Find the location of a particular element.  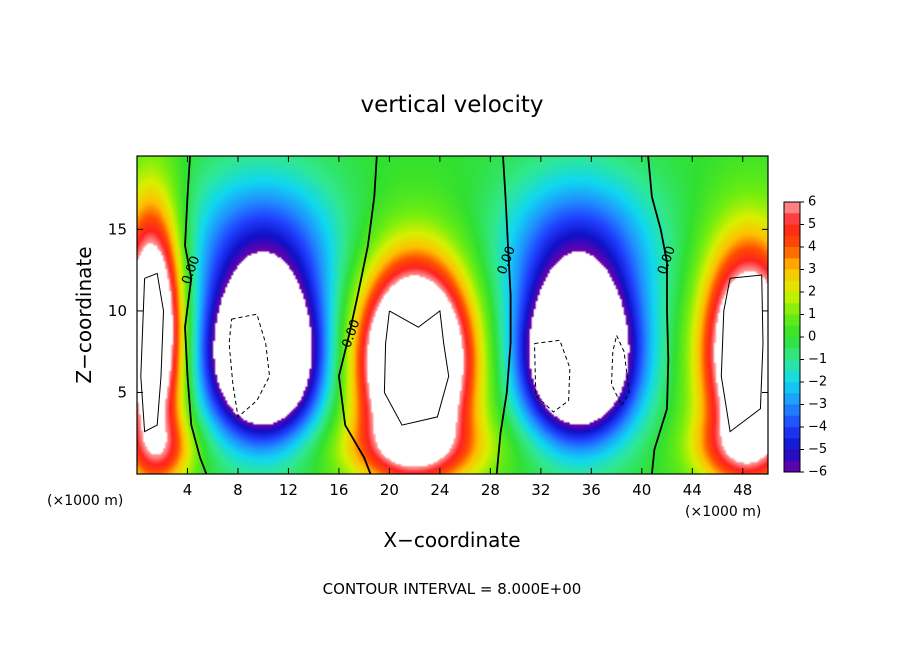

y-tick-label: 5 is located at coordinates (122, 392).